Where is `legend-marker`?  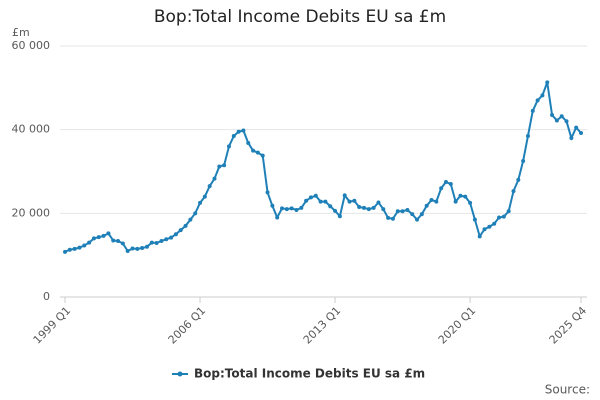
legend-marker is located at coordinates (180, 374).